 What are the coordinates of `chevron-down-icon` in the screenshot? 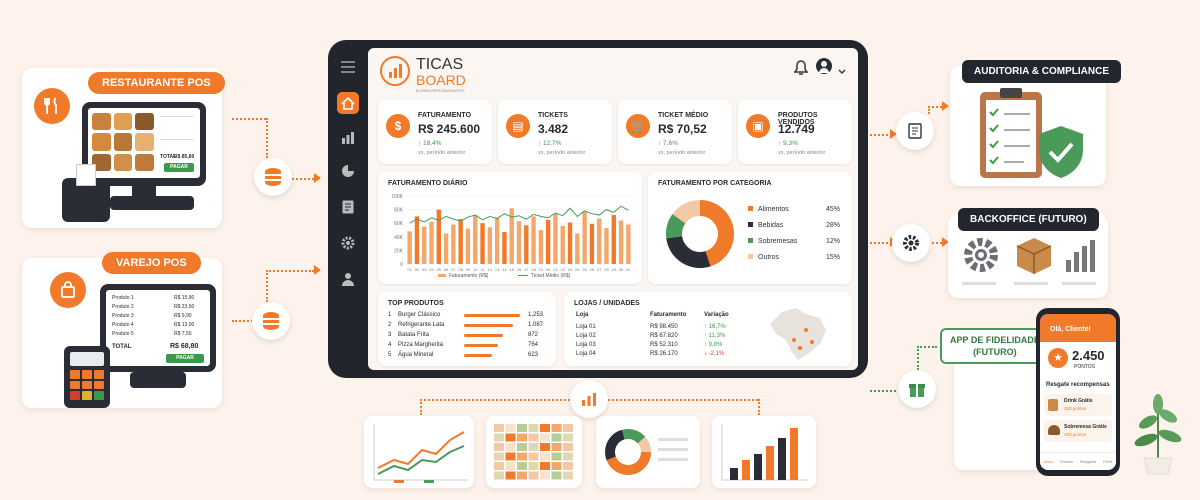 It's located at (842, 71).